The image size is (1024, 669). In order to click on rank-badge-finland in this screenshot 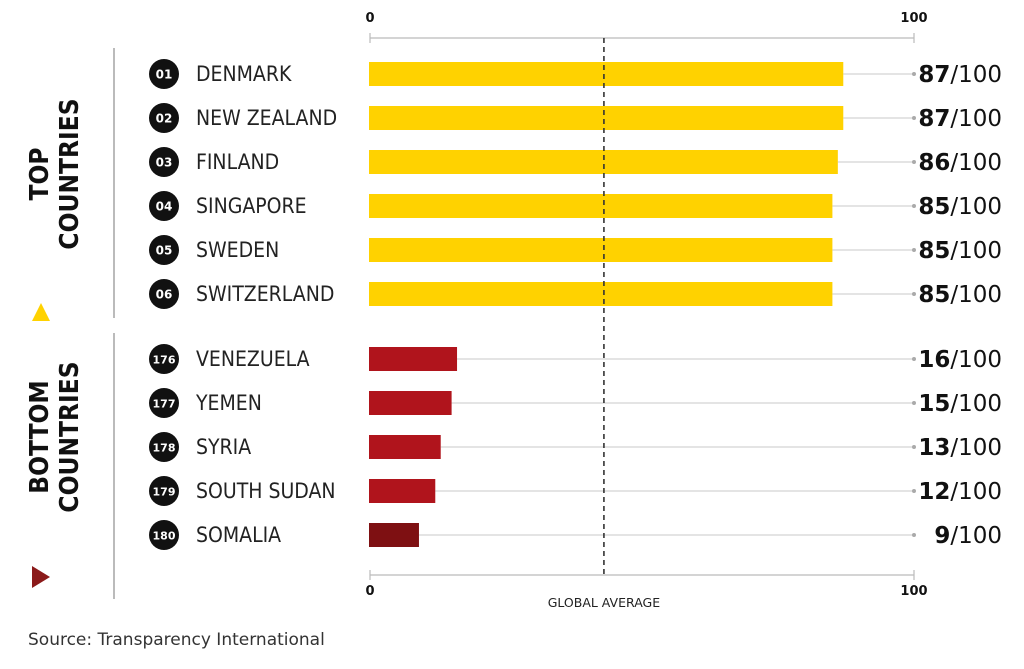, I will do `click(164, 162)`.